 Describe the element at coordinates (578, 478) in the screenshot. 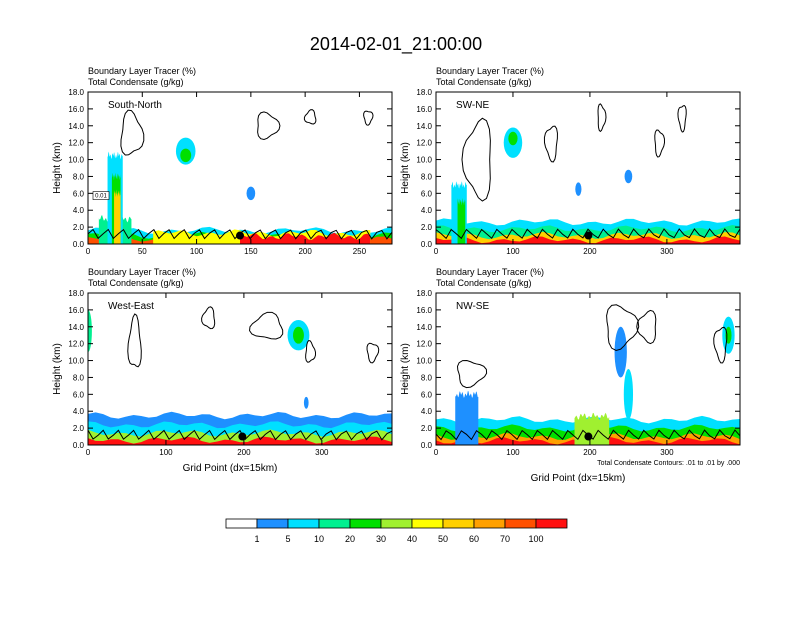

I see `x-axis-label: Grid Point (dx=15km)` at that location.